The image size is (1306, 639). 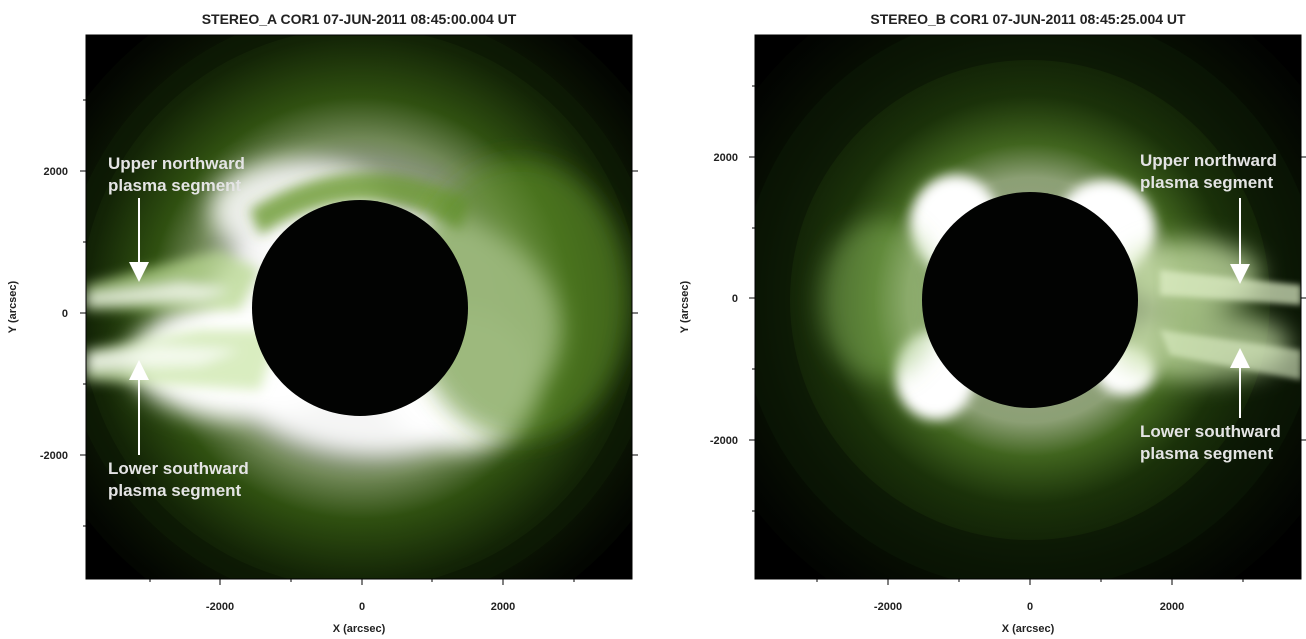 I want to click on panel-b-xtick-label: 0, so click(x=1030, y=607).